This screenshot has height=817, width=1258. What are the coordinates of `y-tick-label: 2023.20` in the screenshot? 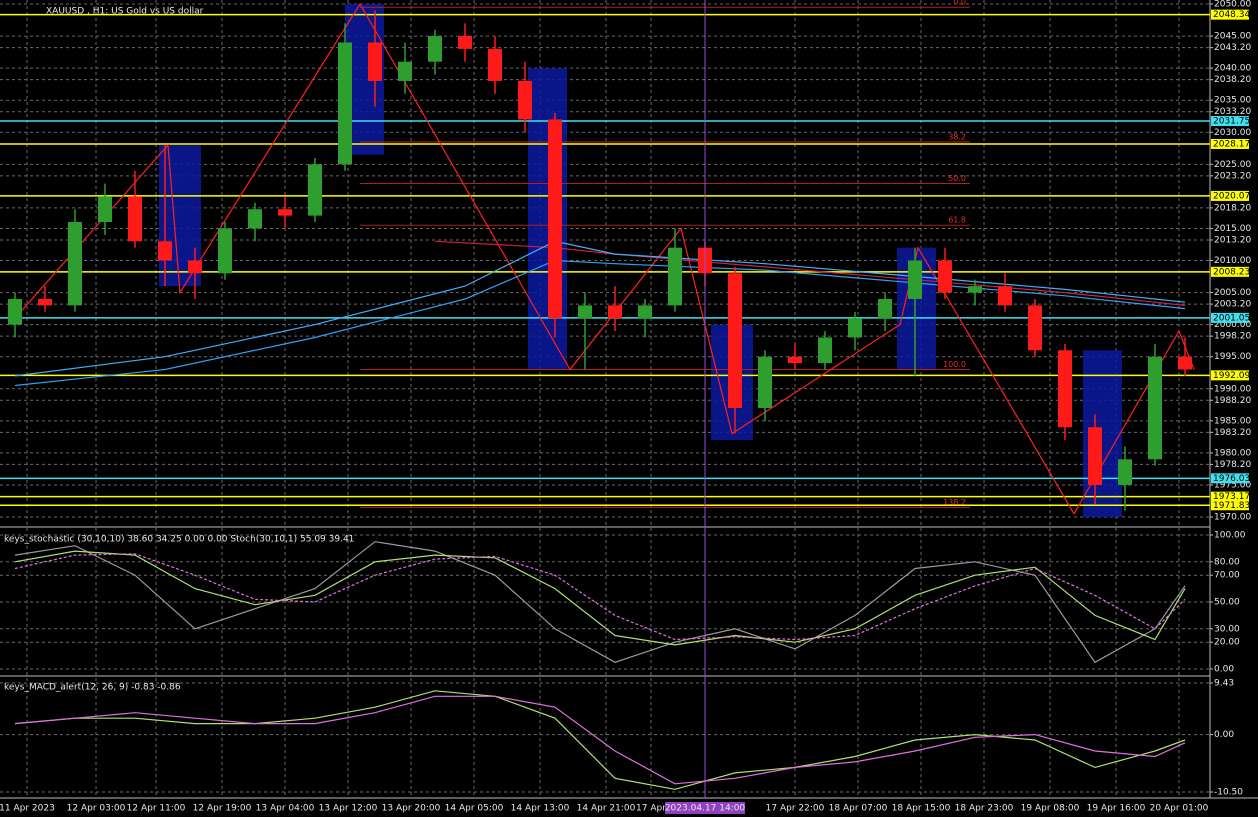 It's located at (1232, 176).